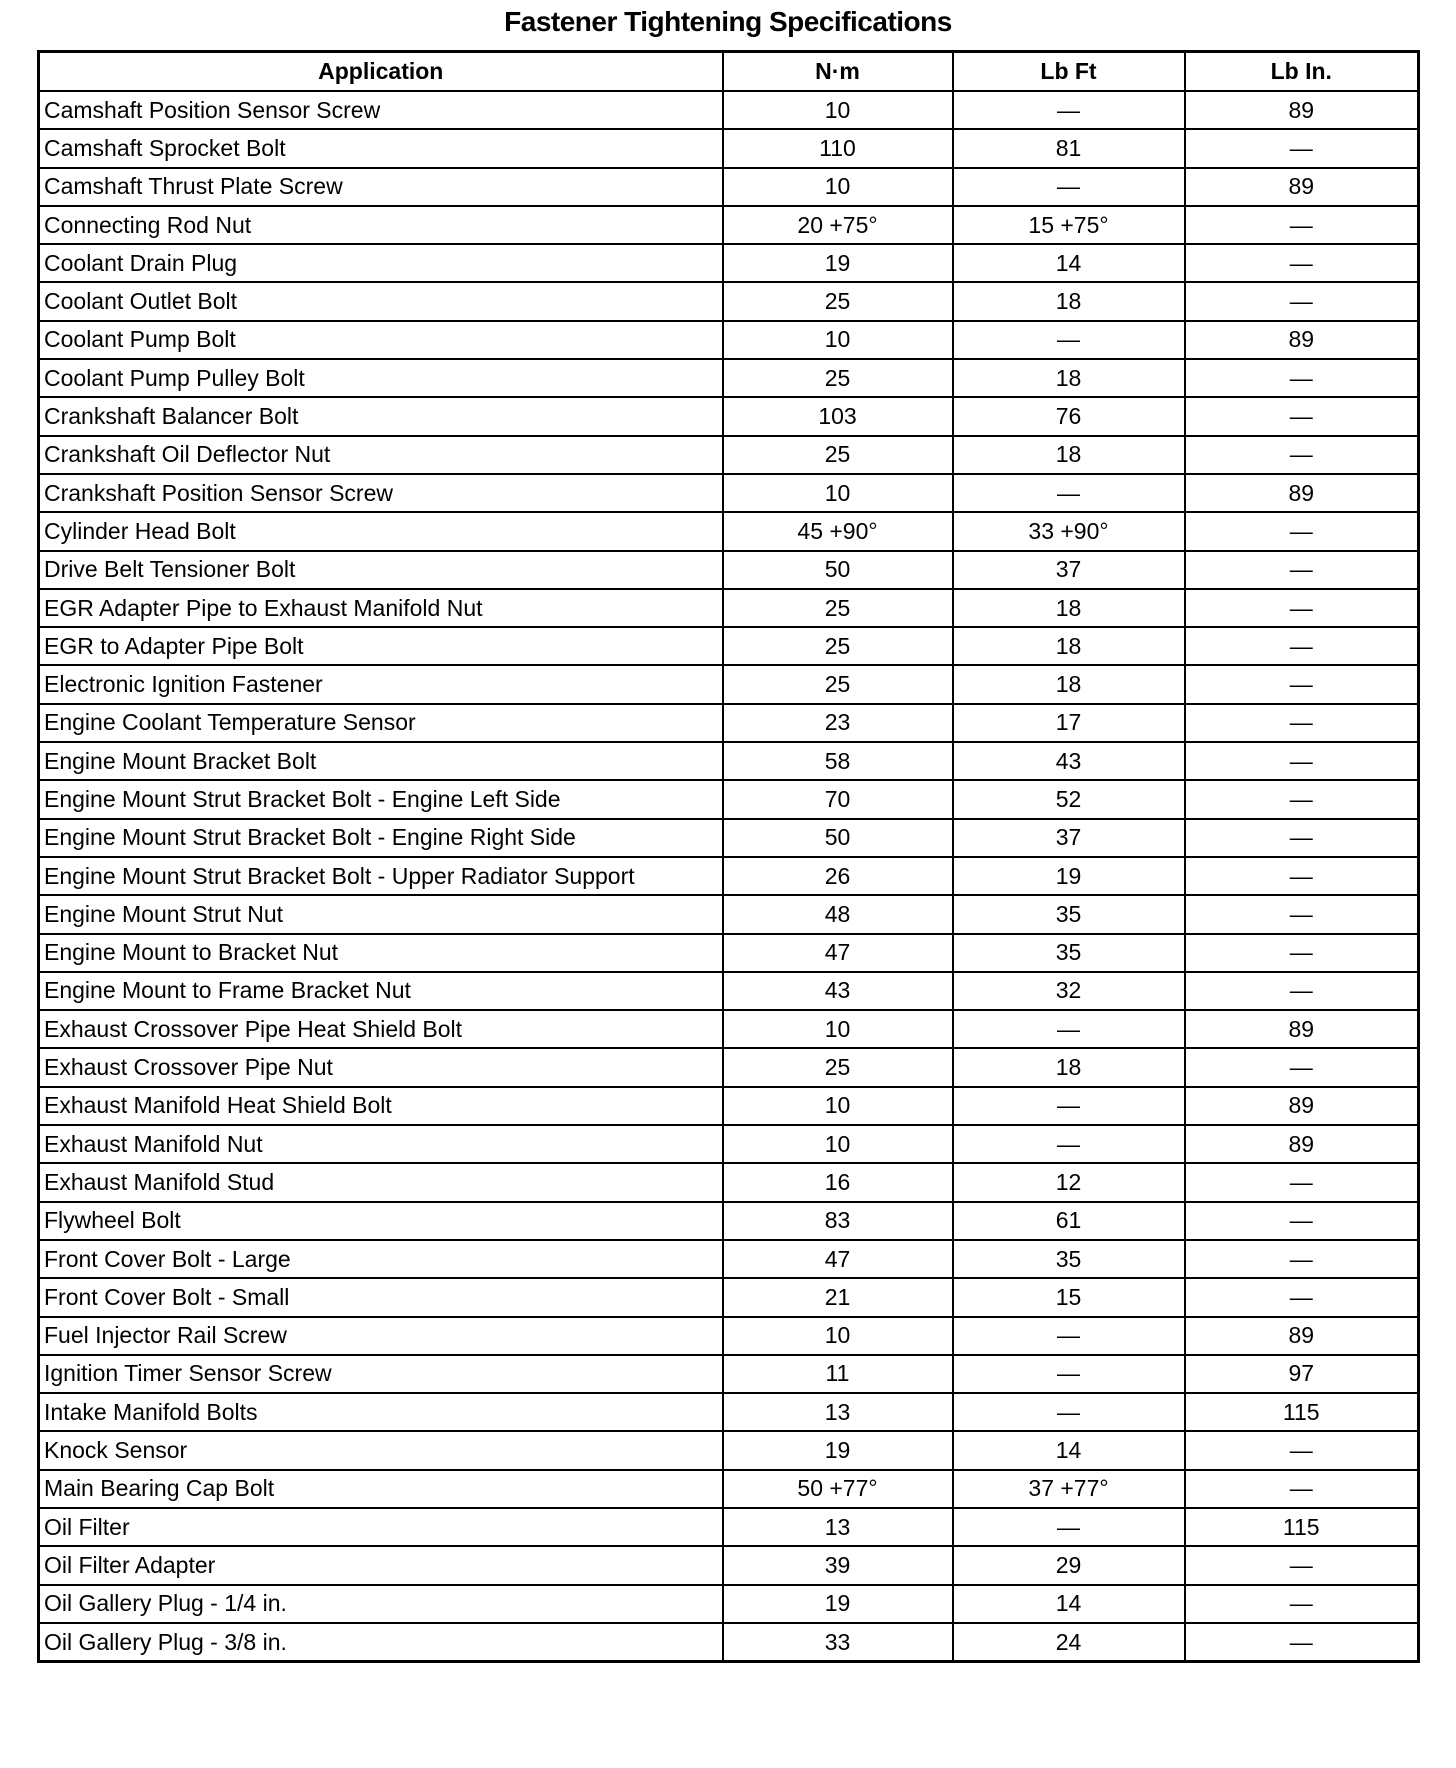  Describe the element at coordinates (1068, 71) in the screenshot. I see `column-header: Lb Ft` at that location.